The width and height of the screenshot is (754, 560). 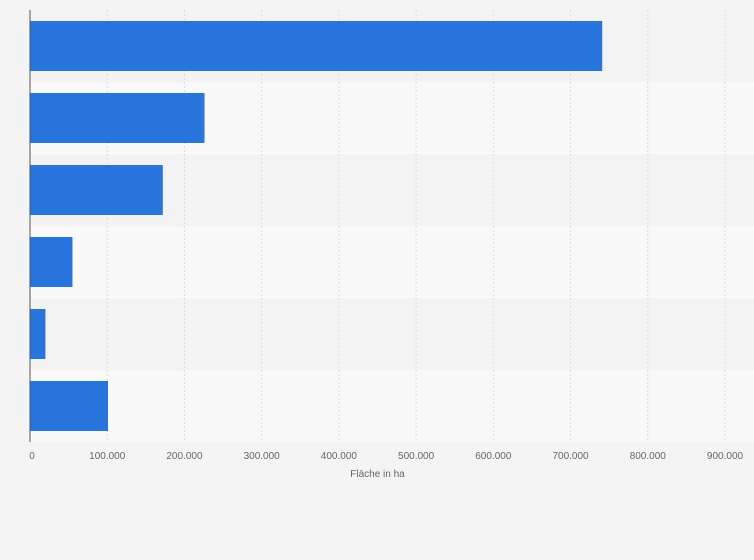 I want to click on x-tick-label: 700.000, so click(x=570, y=456).